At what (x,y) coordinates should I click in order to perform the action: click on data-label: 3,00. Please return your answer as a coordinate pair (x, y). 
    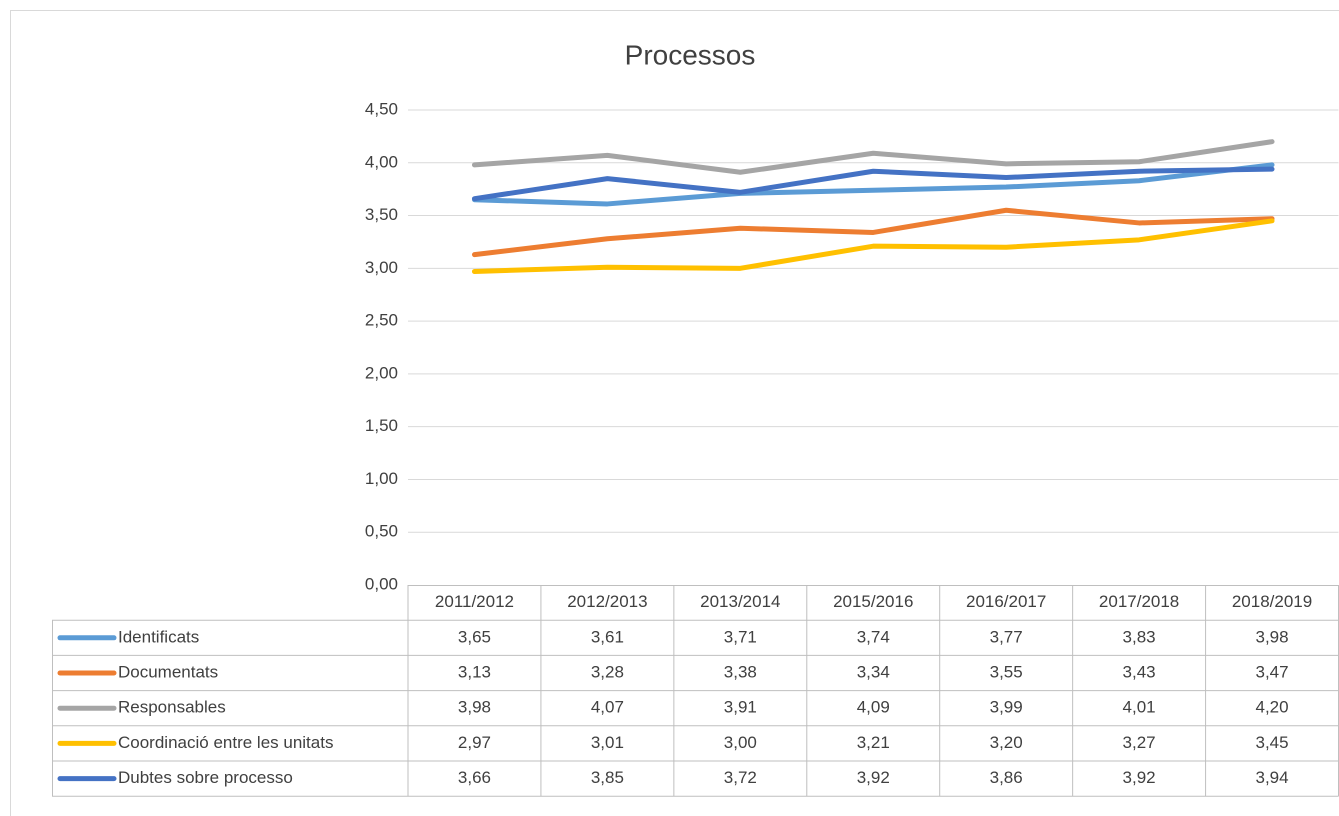
    Looking at the image, I should click on (740, 742).